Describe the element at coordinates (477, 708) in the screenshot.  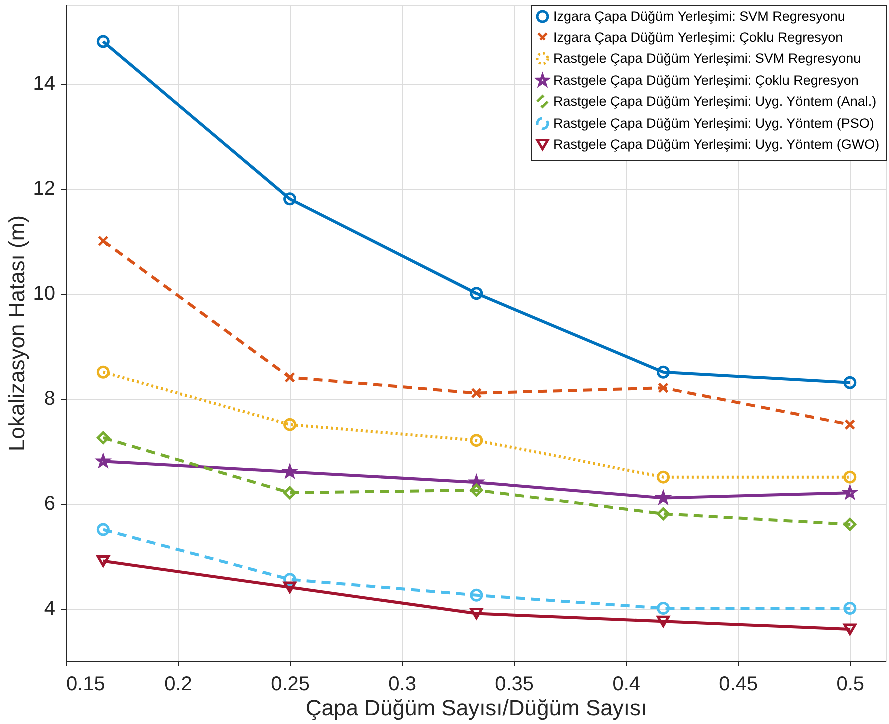
I see `x-axis-title: Çapa Düğüm Sayısı/Düğüm Sayısı` at that location.